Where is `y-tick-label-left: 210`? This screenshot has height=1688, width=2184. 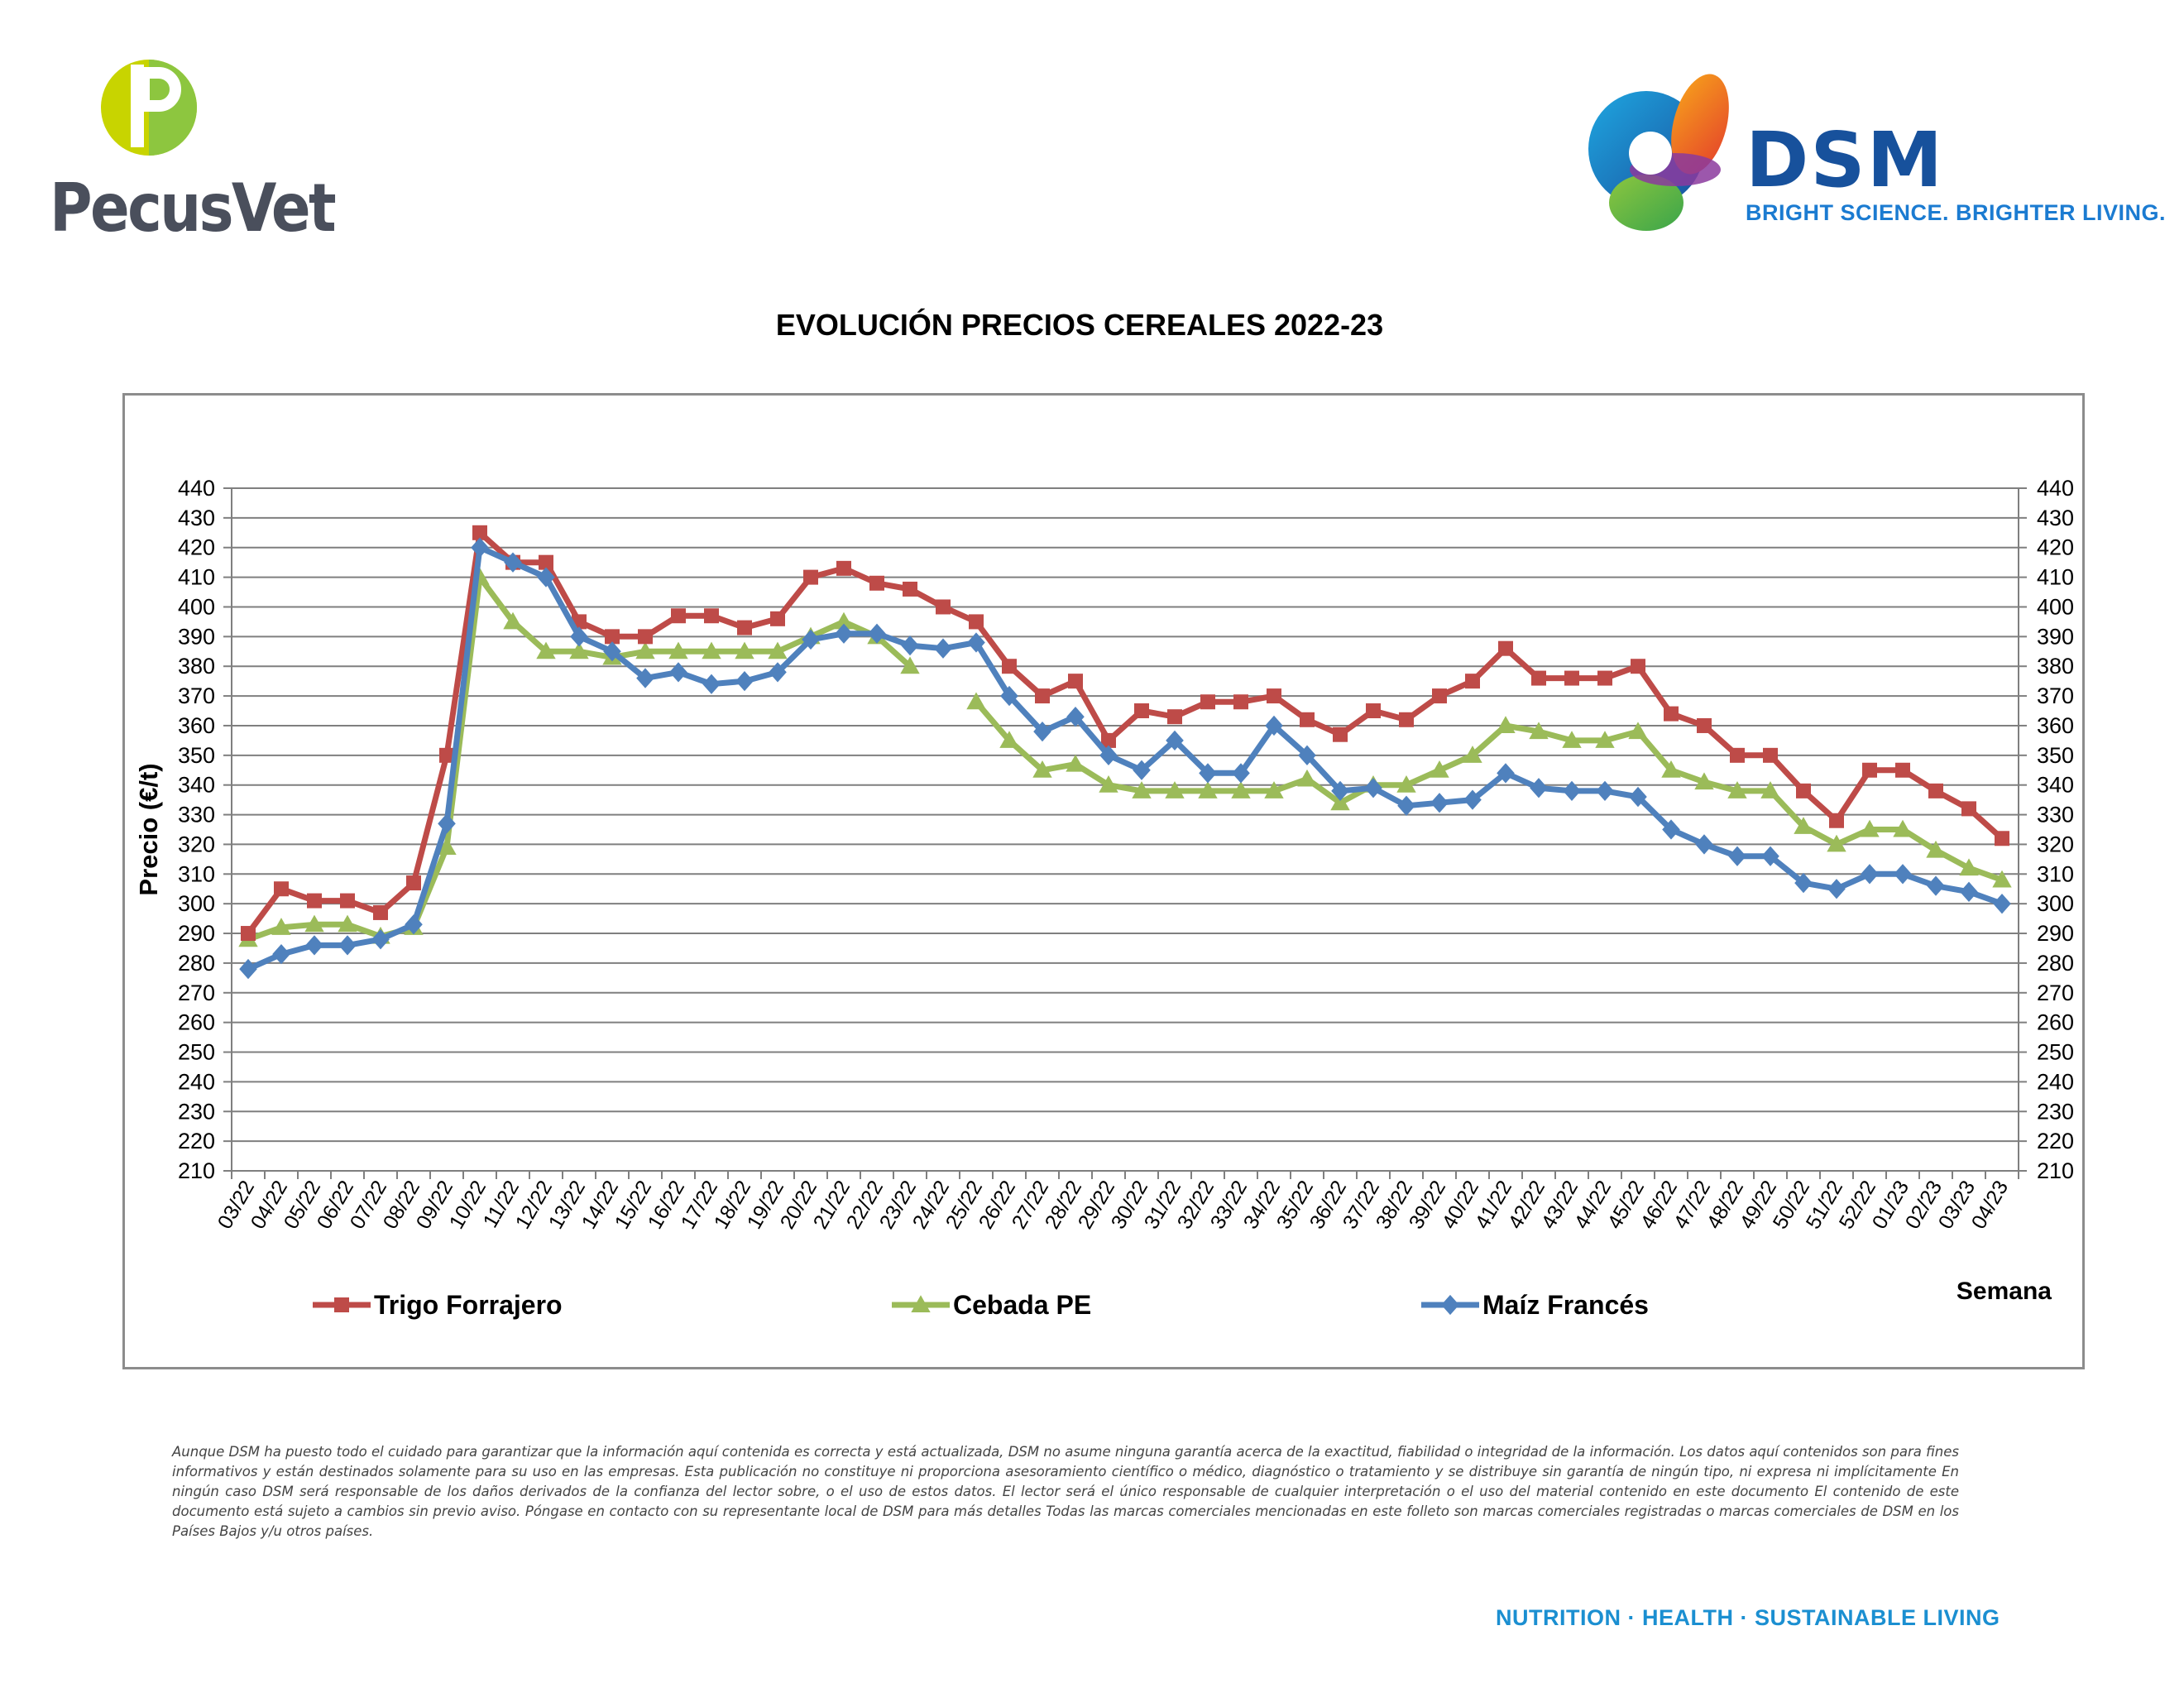 y-tick-label-left: 210 is located at coordinates (196, 1170).